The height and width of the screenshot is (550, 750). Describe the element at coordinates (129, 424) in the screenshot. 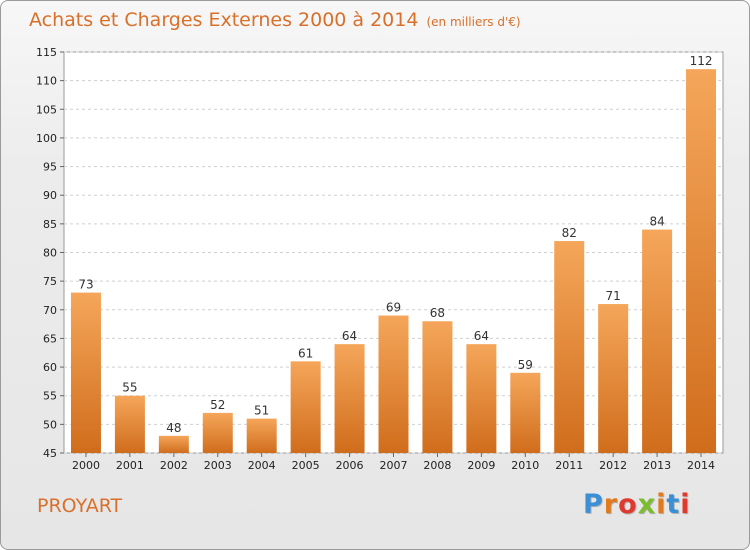

I see `bar-2001` at that location.